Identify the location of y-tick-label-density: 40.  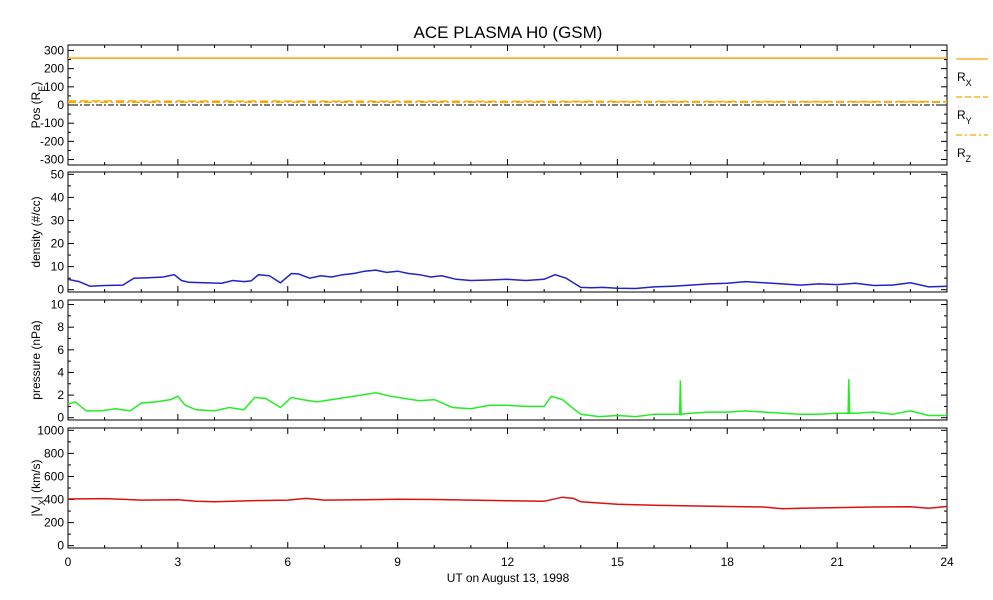
(58, 197).